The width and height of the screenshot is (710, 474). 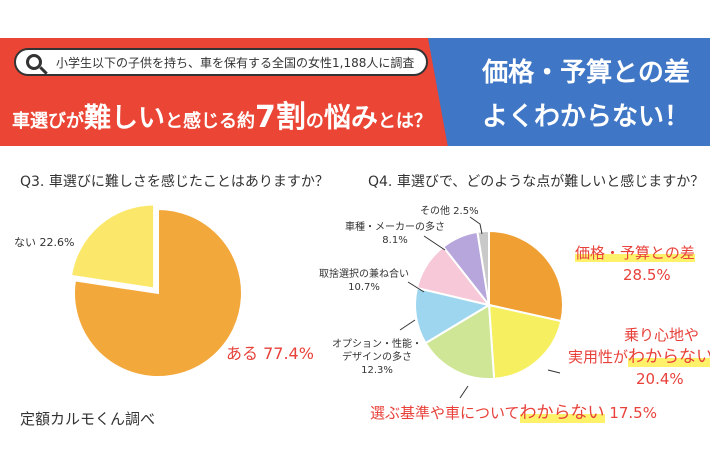 I want to click on pie-slice-yes, so click(x=158, y=292).